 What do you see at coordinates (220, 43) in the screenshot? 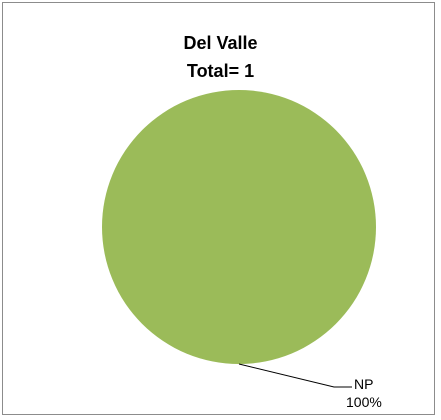
I see `chart-title: Del Valle` at bounding box center [220, 43].